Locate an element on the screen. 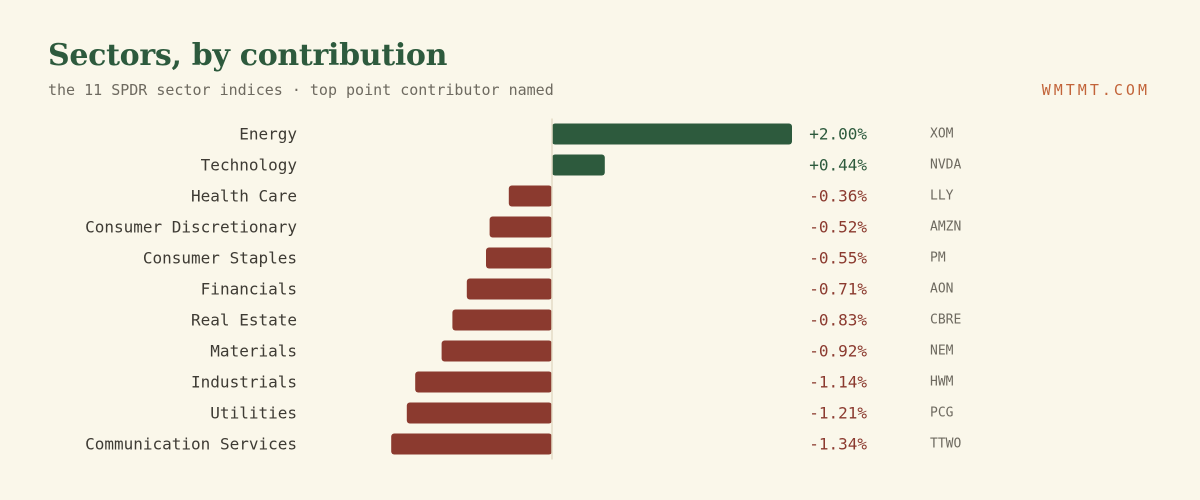 The height and width of the screenshot is (500, 1200). bar-energy is located at coordinates (672, 134).